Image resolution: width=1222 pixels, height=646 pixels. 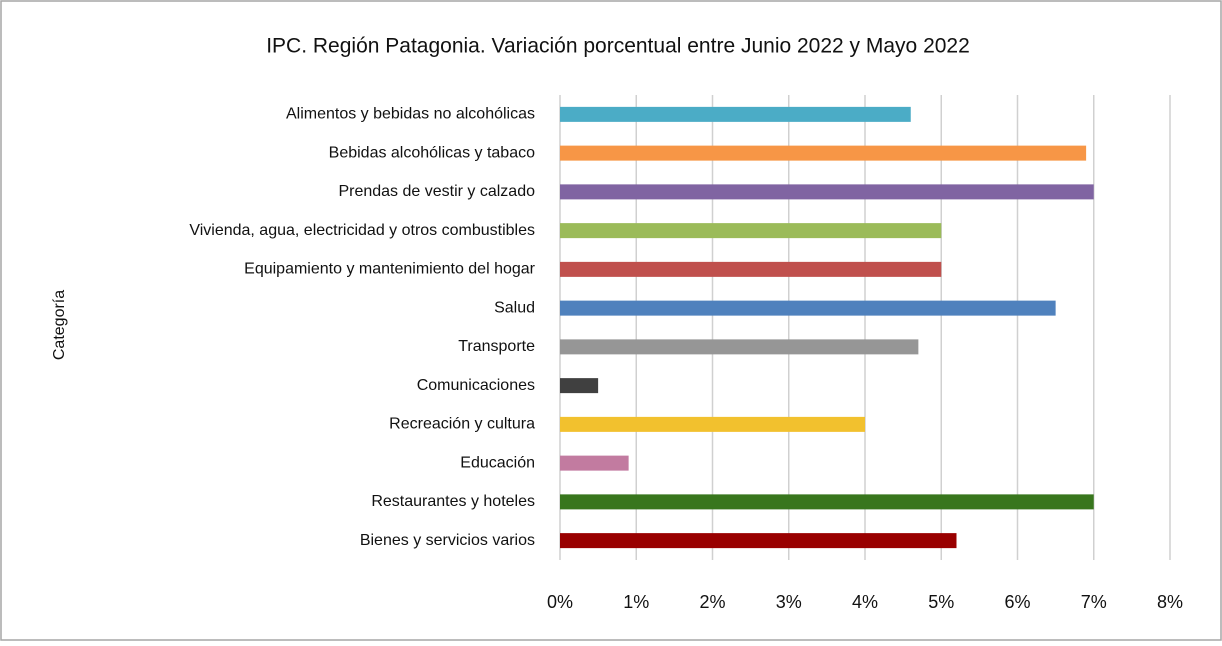 I want to click on y-tick-label: Prendas de vestir y calzado, so click(x=436, y=191).